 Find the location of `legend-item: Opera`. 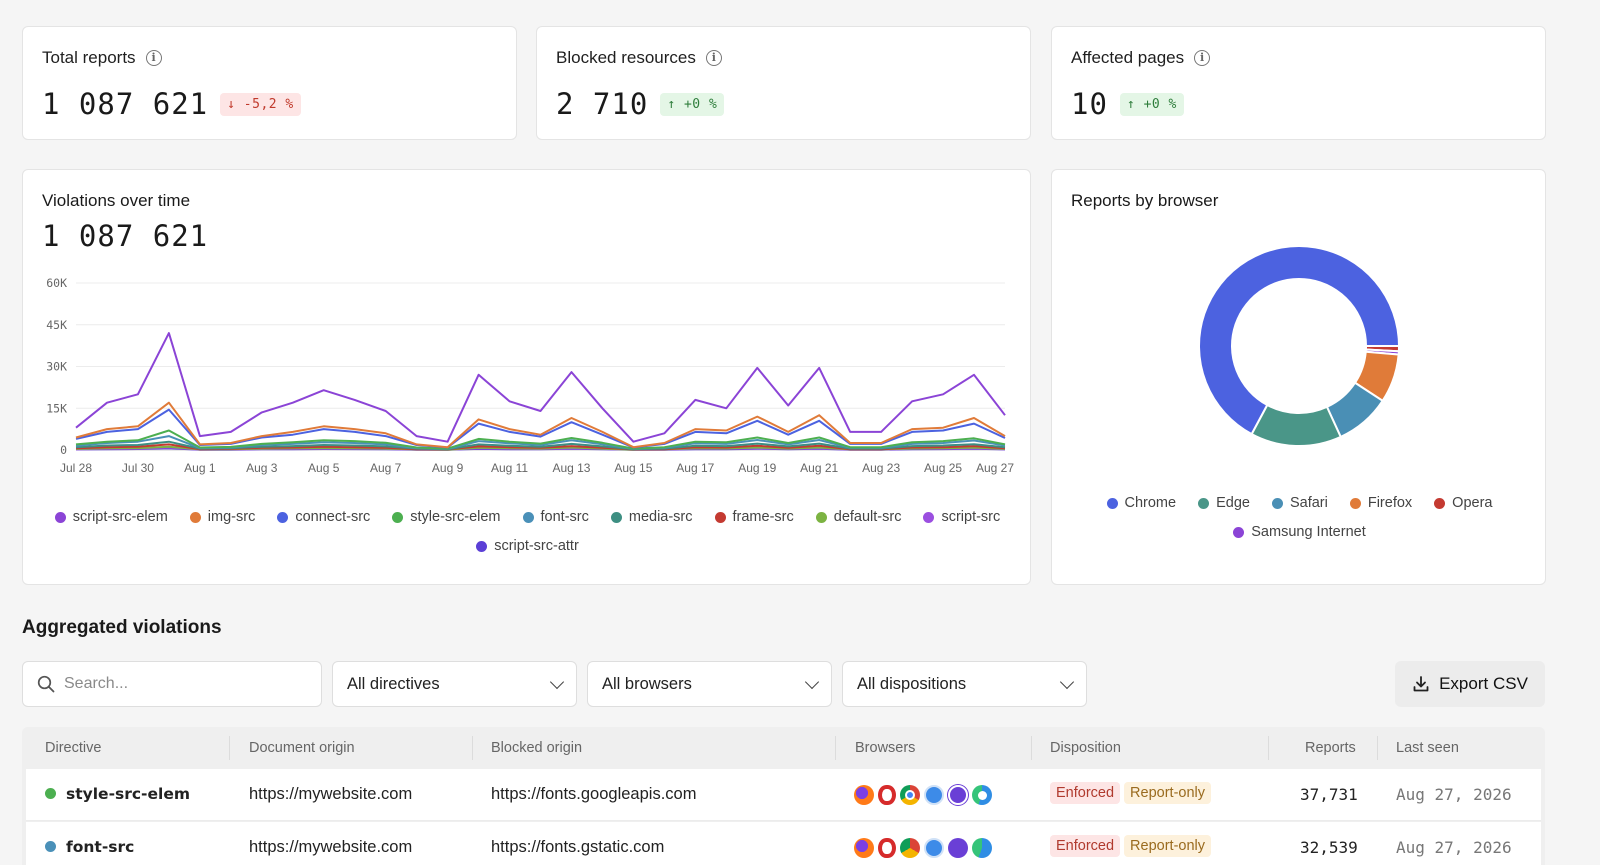

legend-item: Opera is located at coordinates (1463, 503).